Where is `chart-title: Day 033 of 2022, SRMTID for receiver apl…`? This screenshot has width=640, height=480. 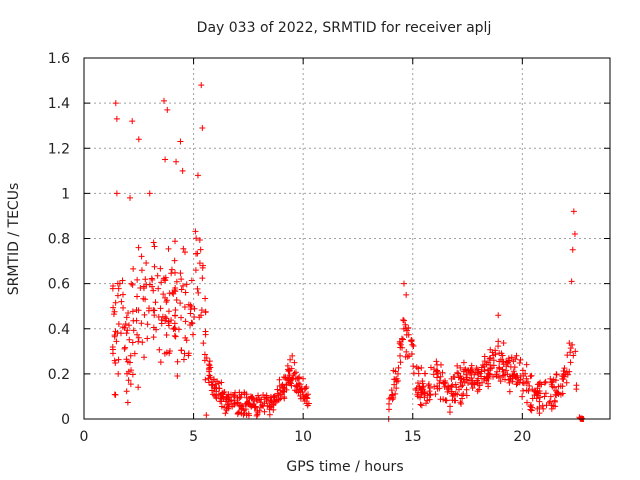 chart-title: Day 033 of 2022, SRMTID for receiver apl… is located at coordinates (344, 28).